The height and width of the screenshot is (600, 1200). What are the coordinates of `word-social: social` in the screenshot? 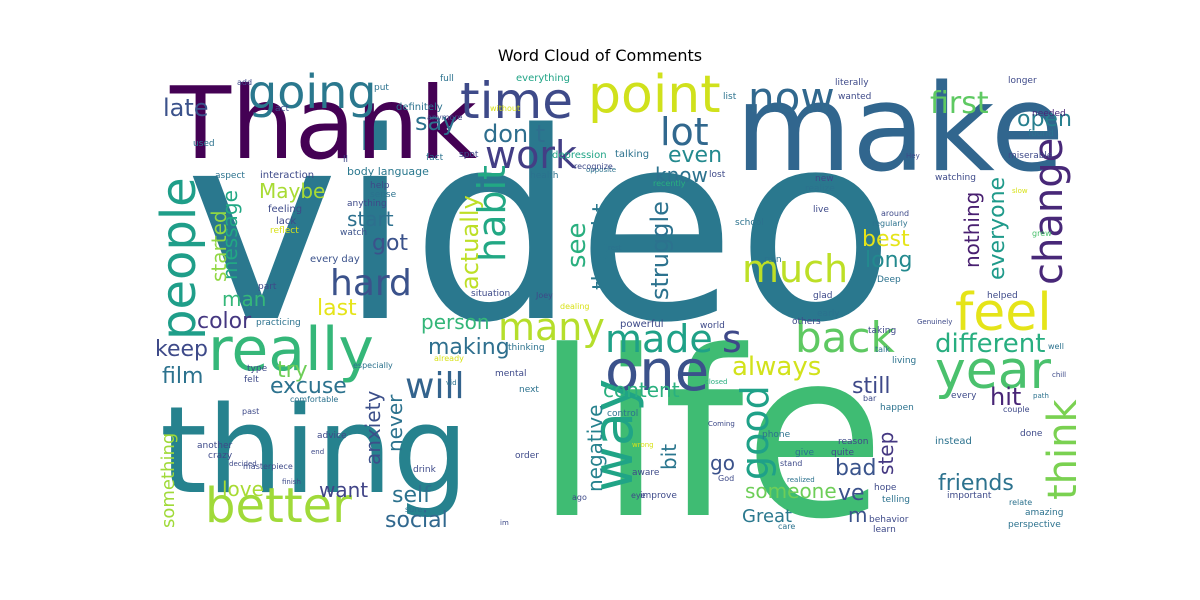 It's located at (416, 520).